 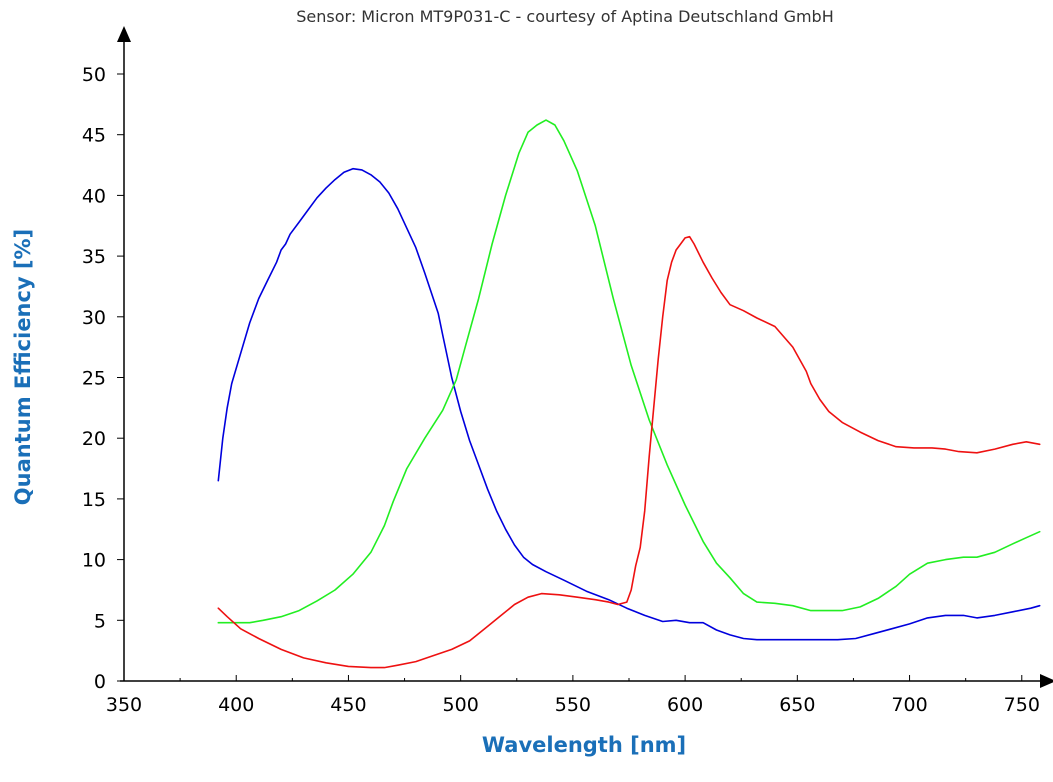 I want to click on x-tick-label: 500, so click(x=461, y=705).